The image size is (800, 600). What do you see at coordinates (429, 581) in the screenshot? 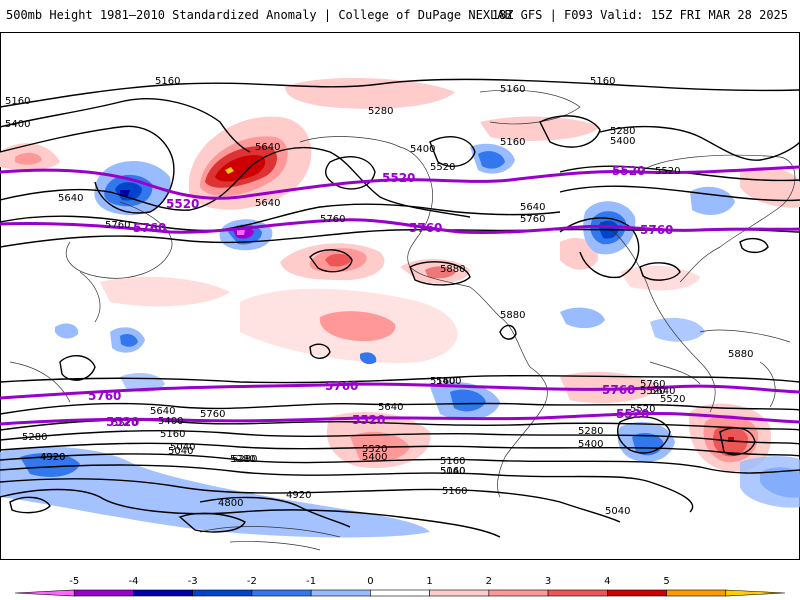
I see `colorbar-tick-label: 1` at bounding box center [429, 581].